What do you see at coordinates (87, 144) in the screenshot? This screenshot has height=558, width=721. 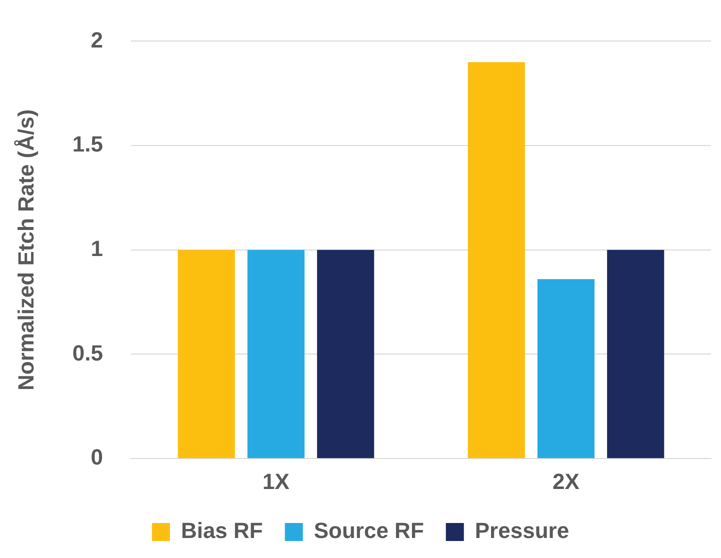 I see `y-tick-label: 1.5` at bounding box center [87, 144].